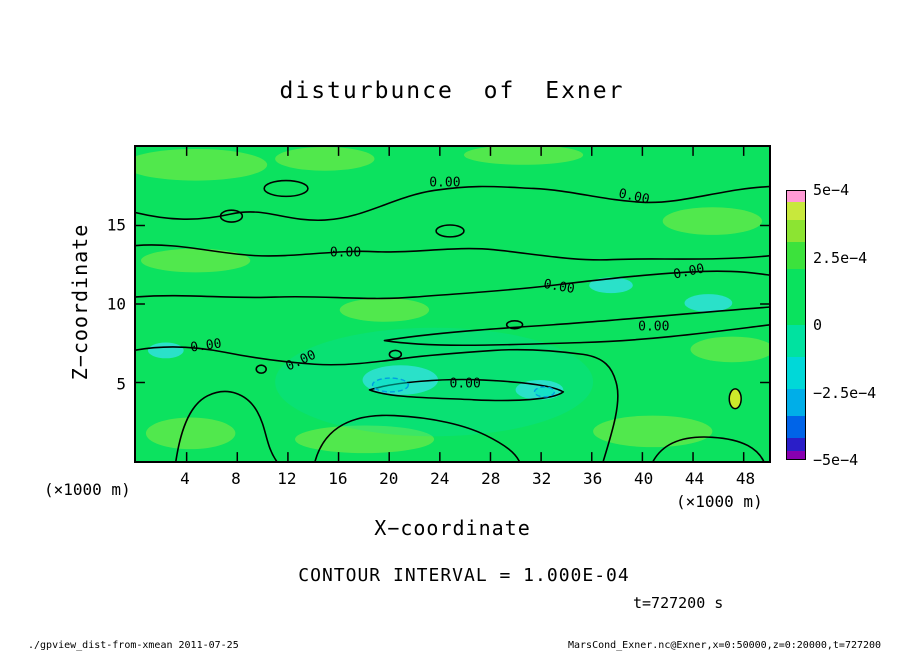 The height and width of the screenshot is (654, 904). What do you see at coordinates (840, 257) in the screenshot?
I see `colorbar-tick-label: 2.5e−4` at bounding box center [840, 257].